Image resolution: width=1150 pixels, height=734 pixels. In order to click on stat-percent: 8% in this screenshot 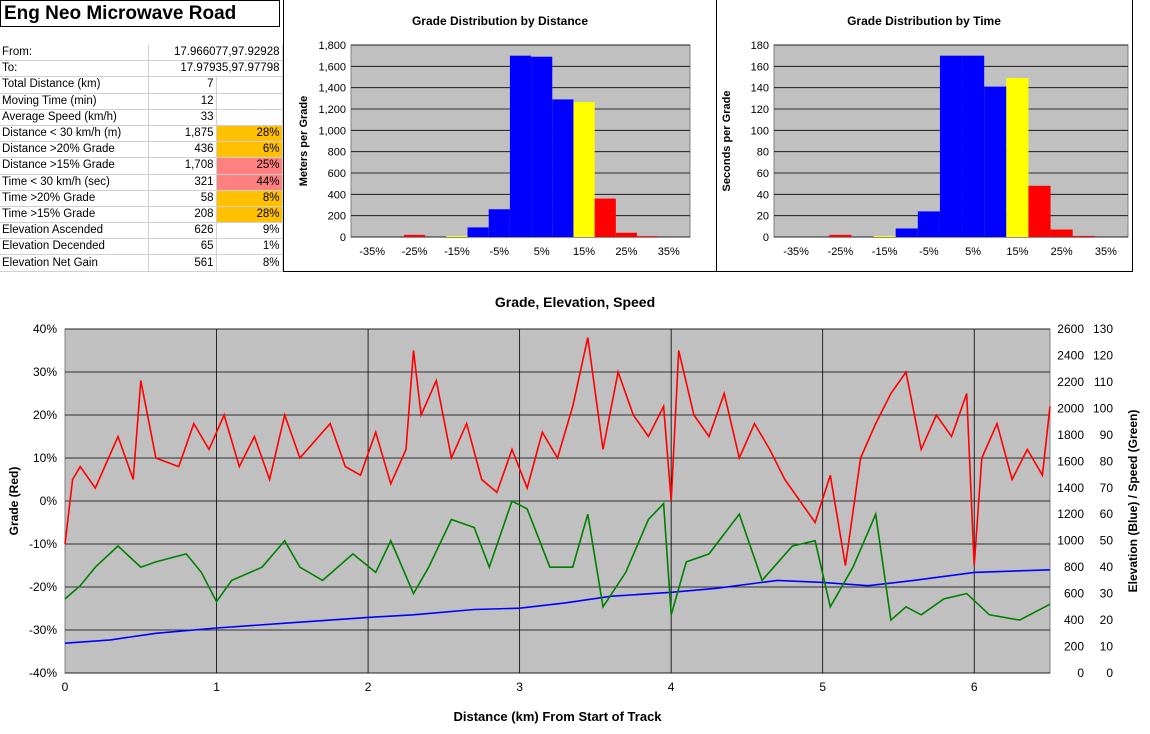, I will do `click(249, 198)`.